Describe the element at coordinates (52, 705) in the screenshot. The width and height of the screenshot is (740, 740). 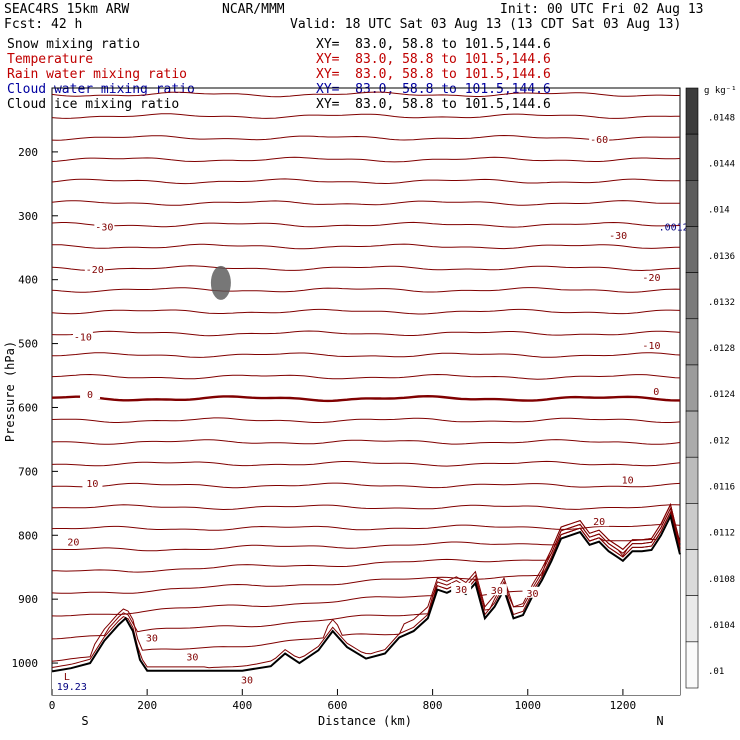
I see `x-tick-label: 0` at that location.